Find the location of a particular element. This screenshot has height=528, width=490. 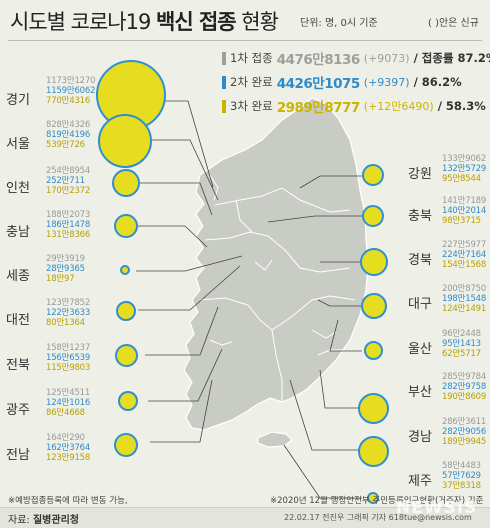

region-gyeongbuk: 경북 227만5977 224만7164 154만1568 is located at coordinates (245, 262).